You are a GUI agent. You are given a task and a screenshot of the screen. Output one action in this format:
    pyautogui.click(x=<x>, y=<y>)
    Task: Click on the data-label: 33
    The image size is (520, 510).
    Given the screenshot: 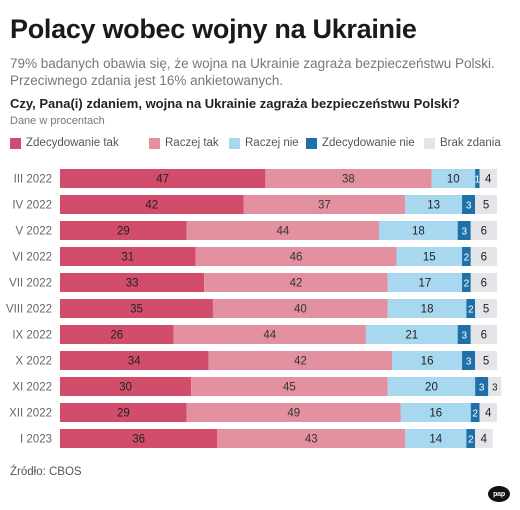 What is the action you would take?
    pyautogui.click(x=132, y=284)
    